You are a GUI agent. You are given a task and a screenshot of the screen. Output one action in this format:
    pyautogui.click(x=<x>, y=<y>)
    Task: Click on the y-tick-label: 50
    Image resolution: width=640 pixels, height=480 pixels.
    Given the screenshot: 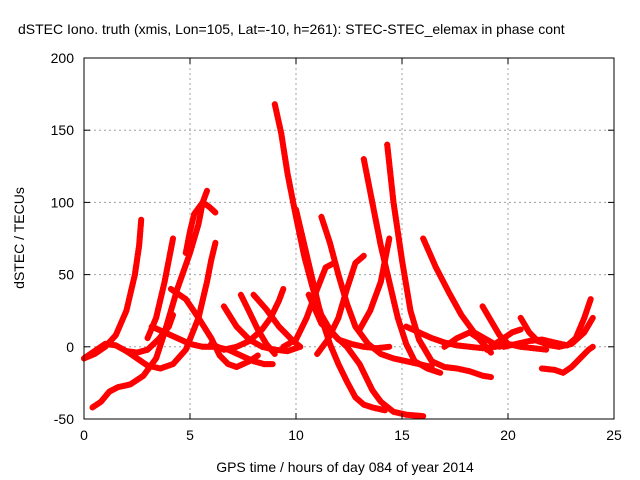 What is the action you would take?
    pyautogui.click(x=66, y=275)
    